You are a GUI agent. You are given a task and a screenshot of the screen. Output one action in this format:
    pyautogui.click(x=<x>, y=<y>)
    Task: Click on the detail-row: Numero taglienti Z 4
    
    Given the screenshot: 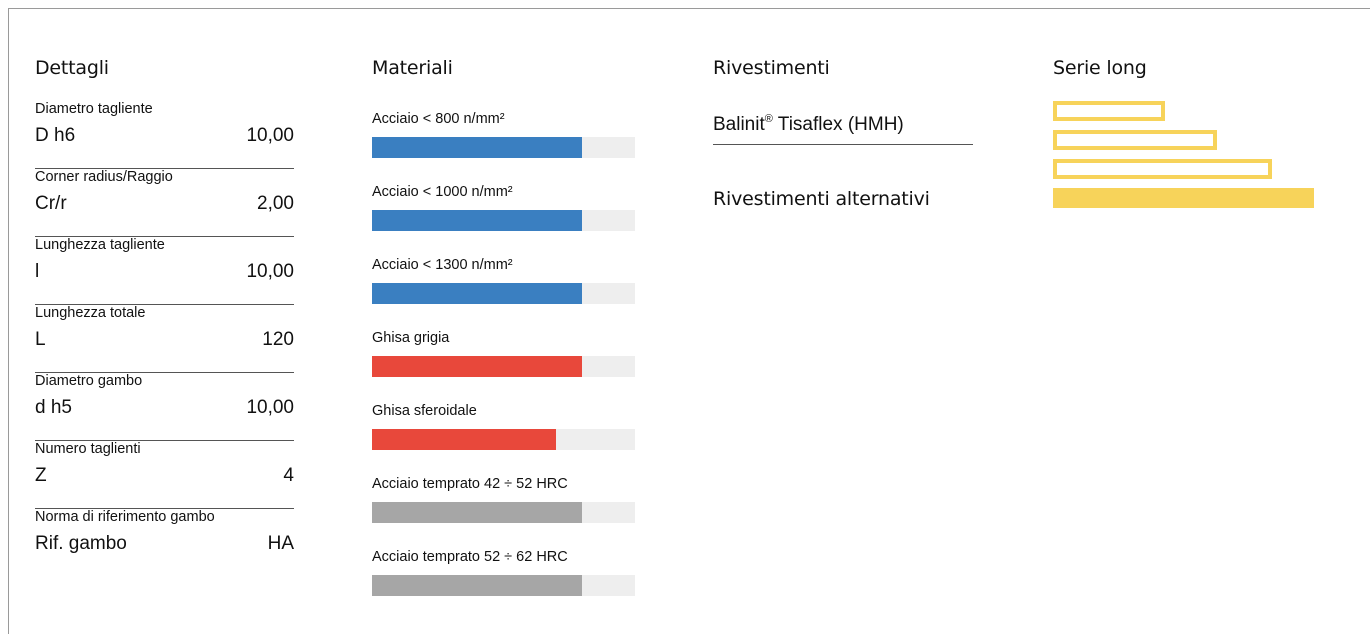 What is the action you would take?
    pyautogui.click(x=164, y=475)
    